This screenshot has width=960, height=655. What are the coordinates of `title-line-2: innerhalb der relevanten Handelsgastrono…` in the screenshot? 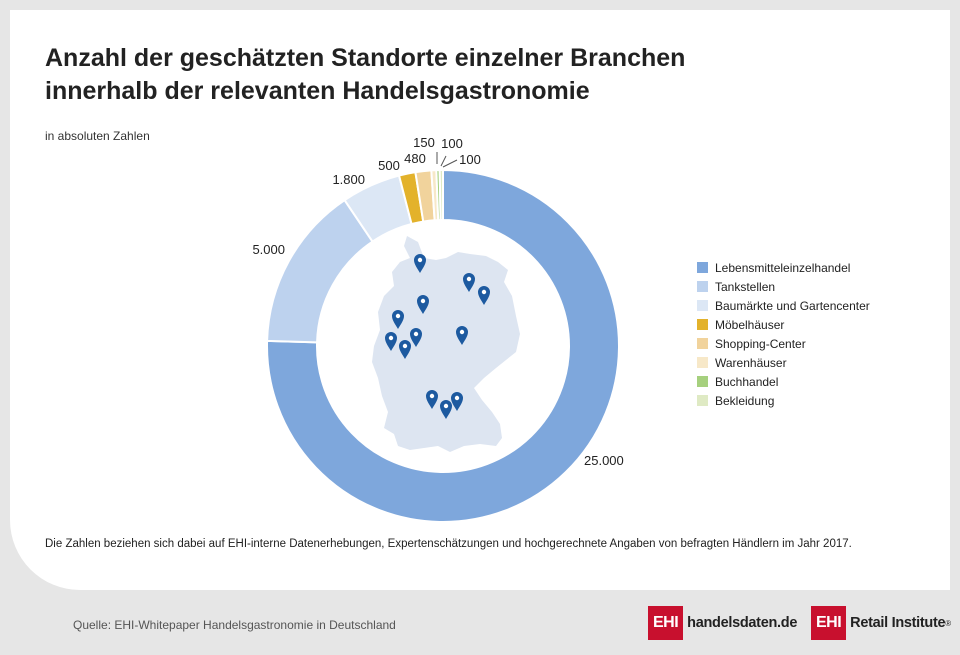 It's located at (317, 91).